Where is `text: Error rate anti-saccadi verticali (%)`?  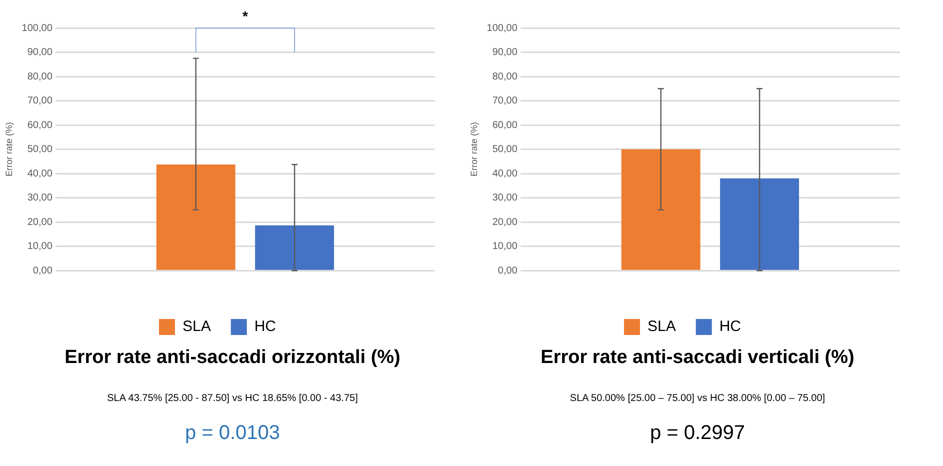 text: Error rate anti-saccadi verticali (%) is located at coordinates (698, 358).